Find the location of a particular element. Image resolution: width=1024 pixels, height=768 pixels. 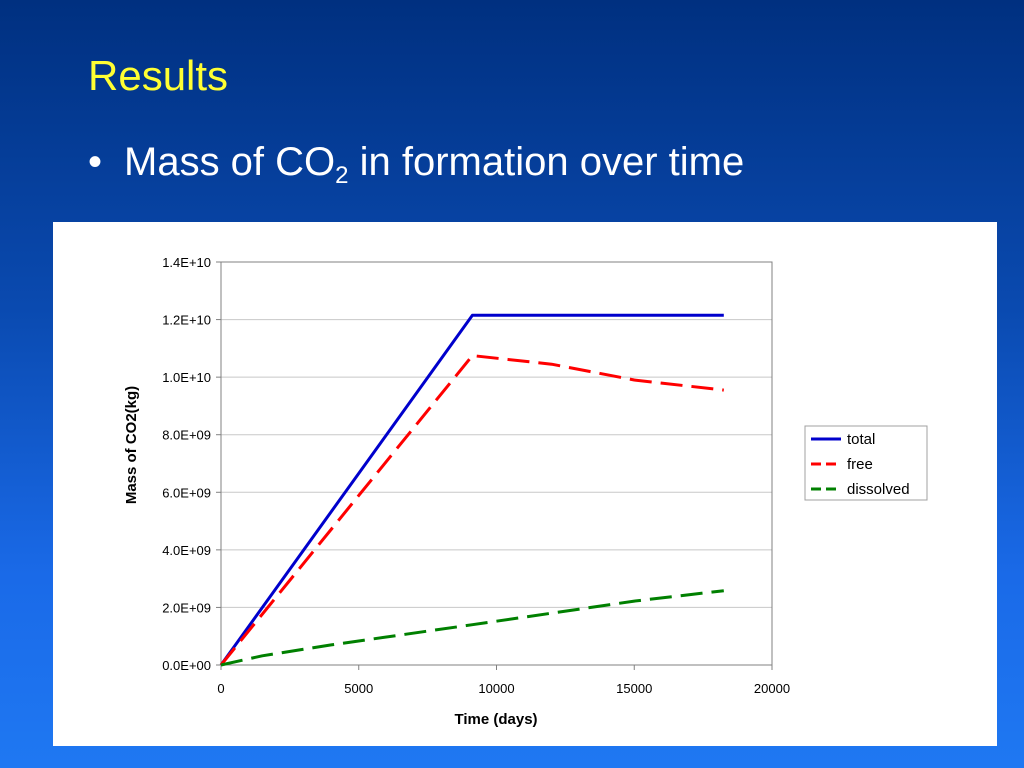

legend-label-free: free is located at coordinates (860, 464).